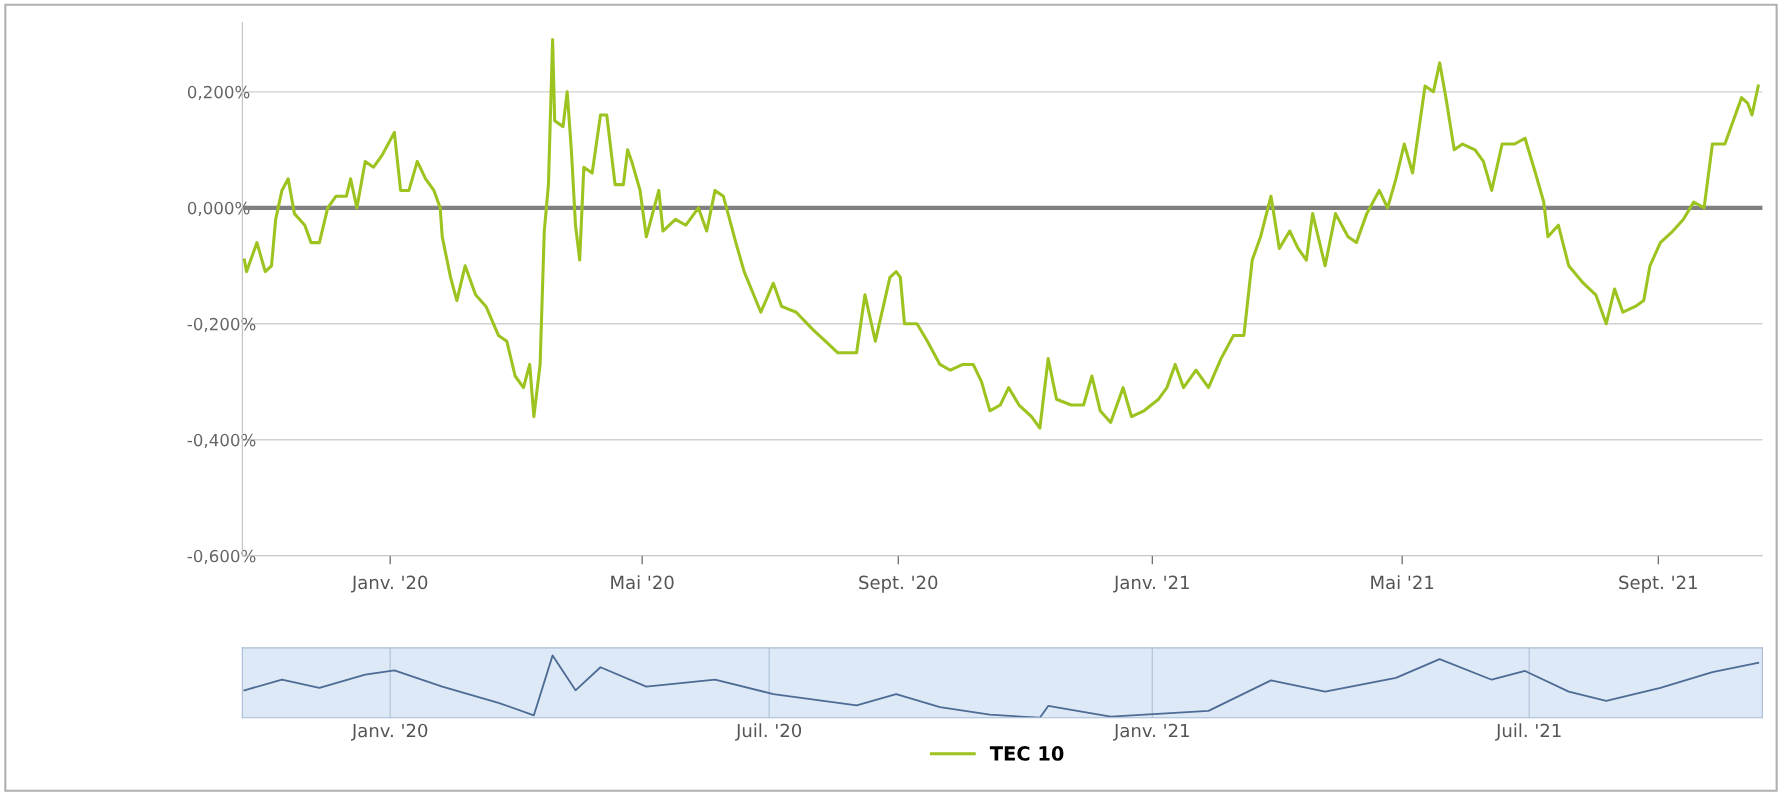  I want to click on x-tick-label: Sept. '21, so click(1658, 584).